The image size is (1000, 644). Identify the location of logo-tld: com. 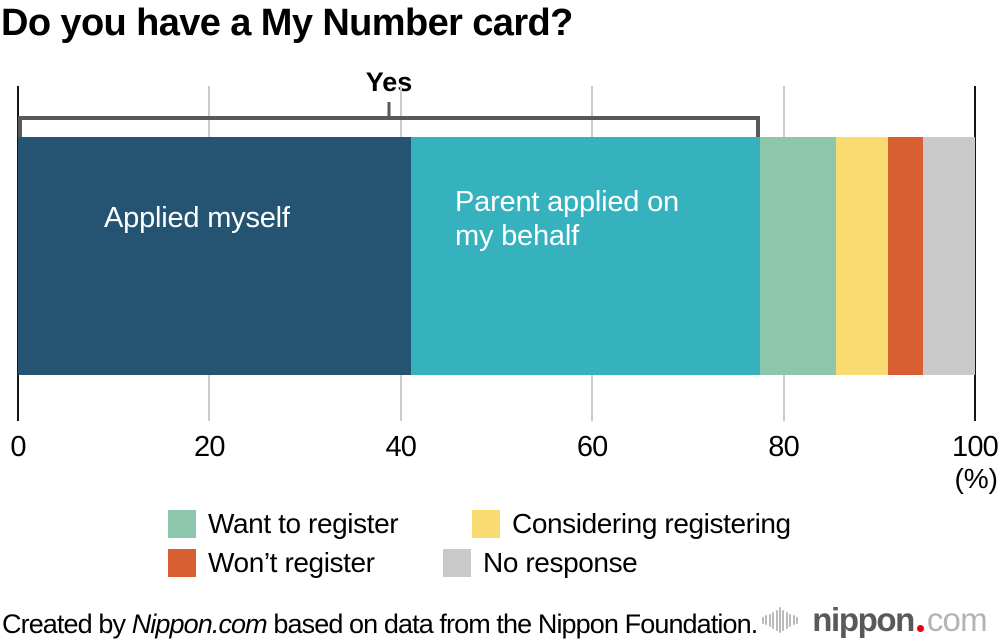
(957, 619).